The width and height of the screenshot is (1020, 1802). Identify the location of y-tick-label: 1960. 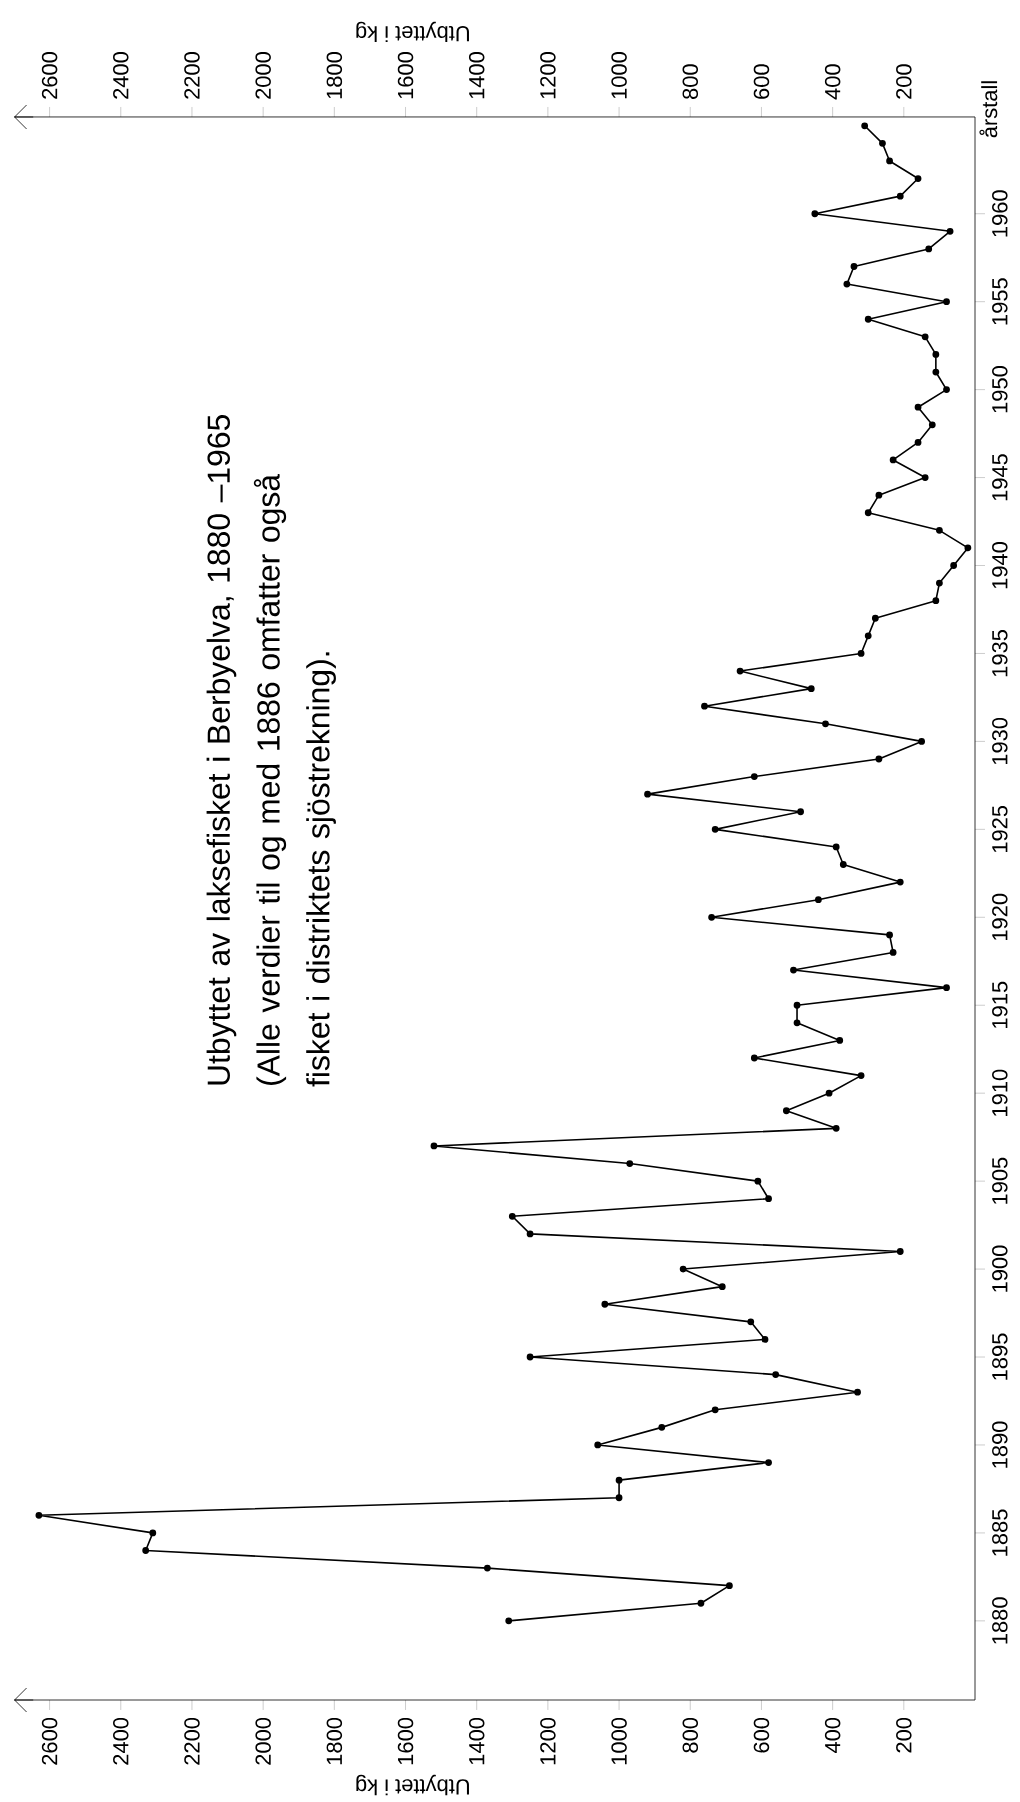
(1000, 213).